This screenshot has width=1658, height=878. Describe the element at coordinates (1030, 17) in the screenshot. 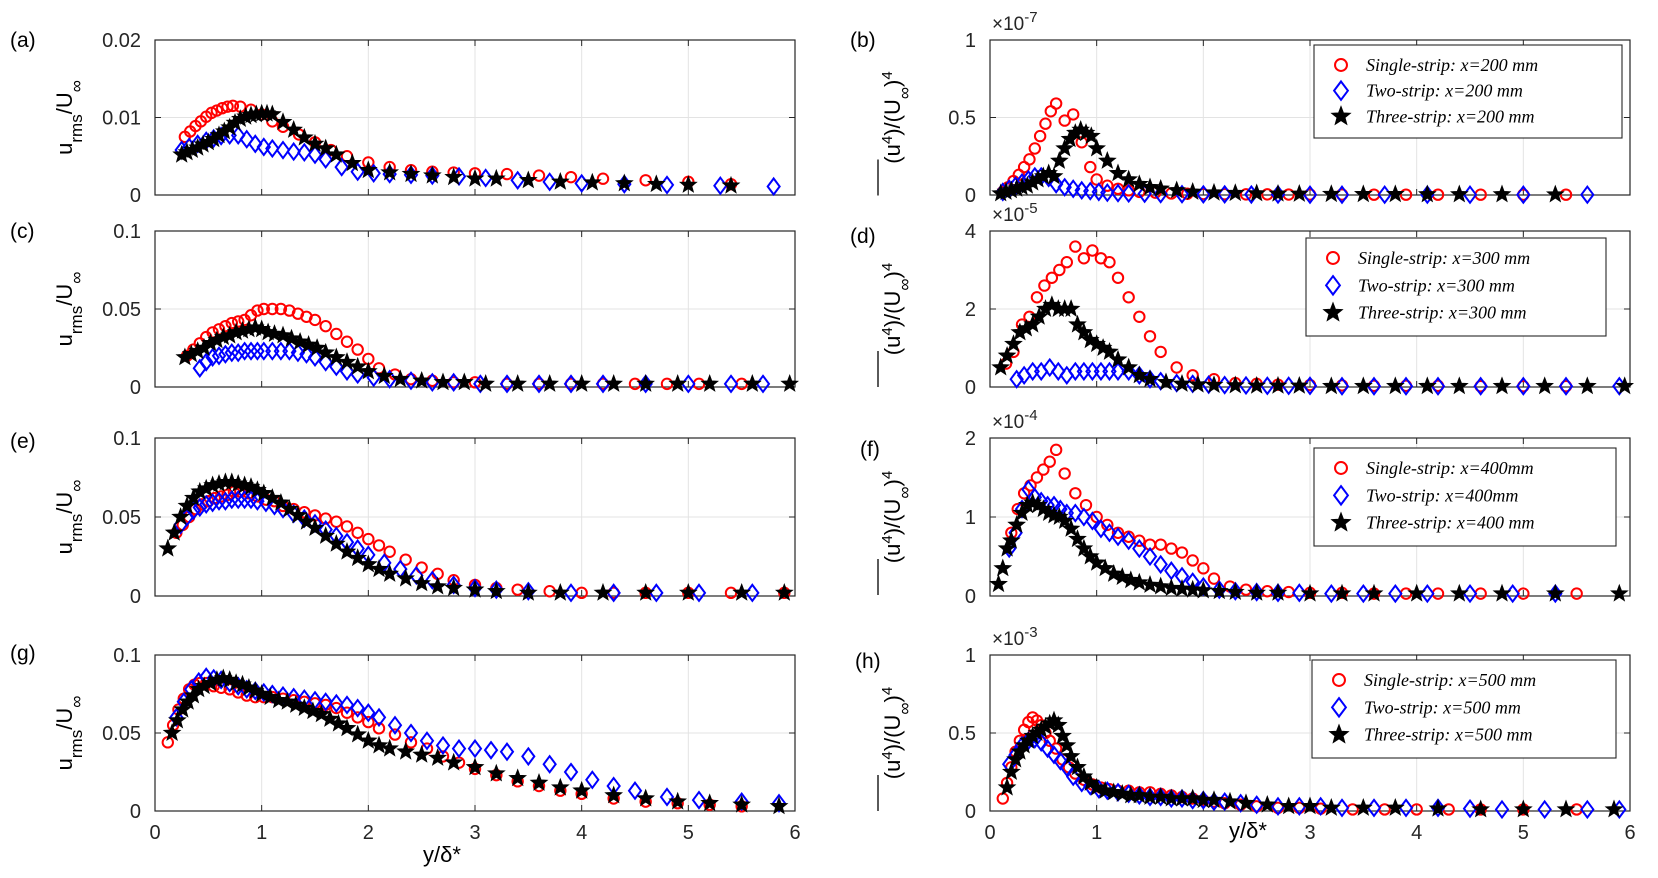

I see `panel-b-multiplier-exponent: -7` at that location.